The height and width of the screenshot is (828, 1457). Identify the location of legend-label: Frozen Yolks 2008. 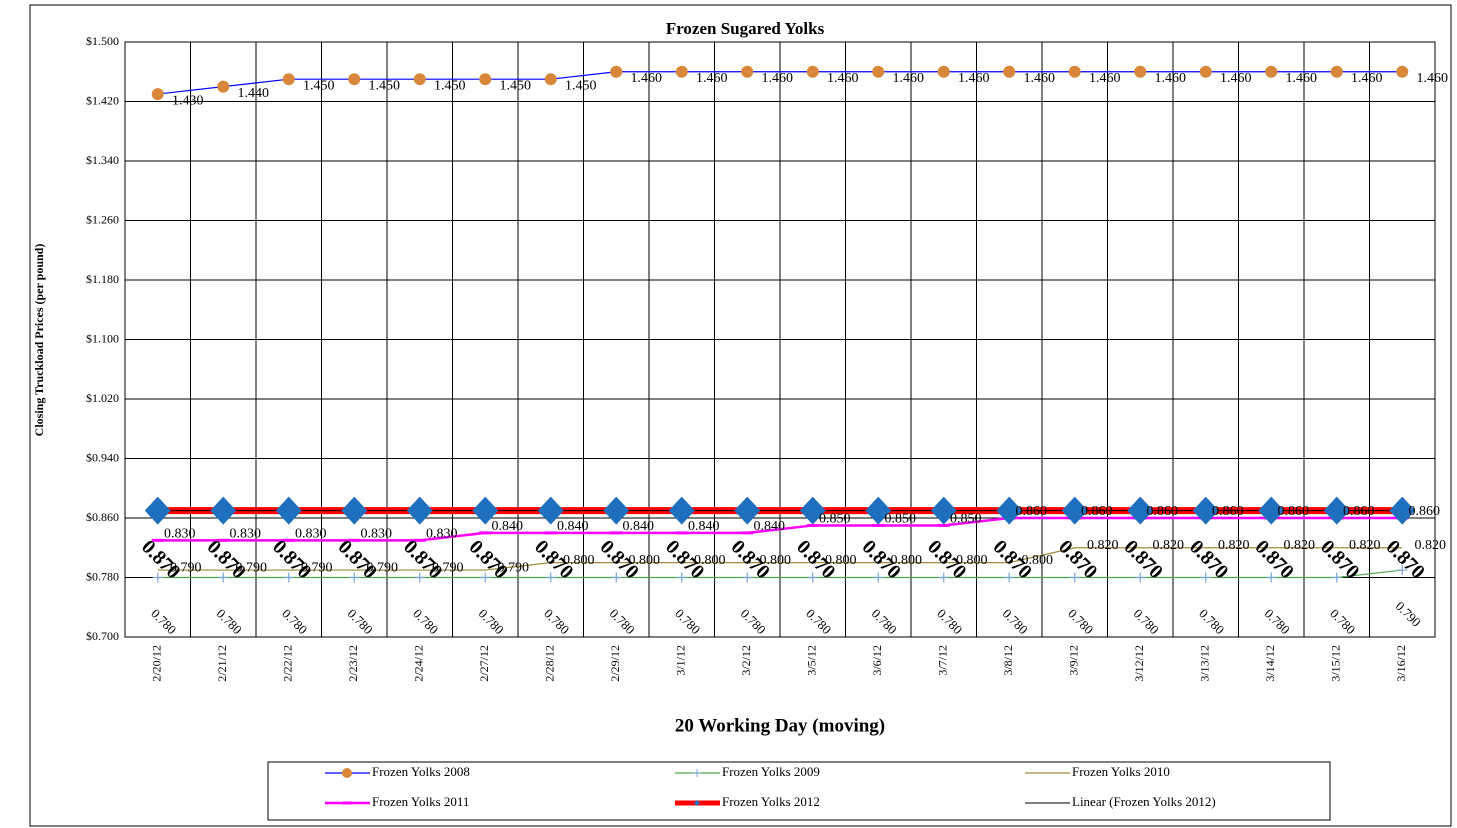
(421, 771).